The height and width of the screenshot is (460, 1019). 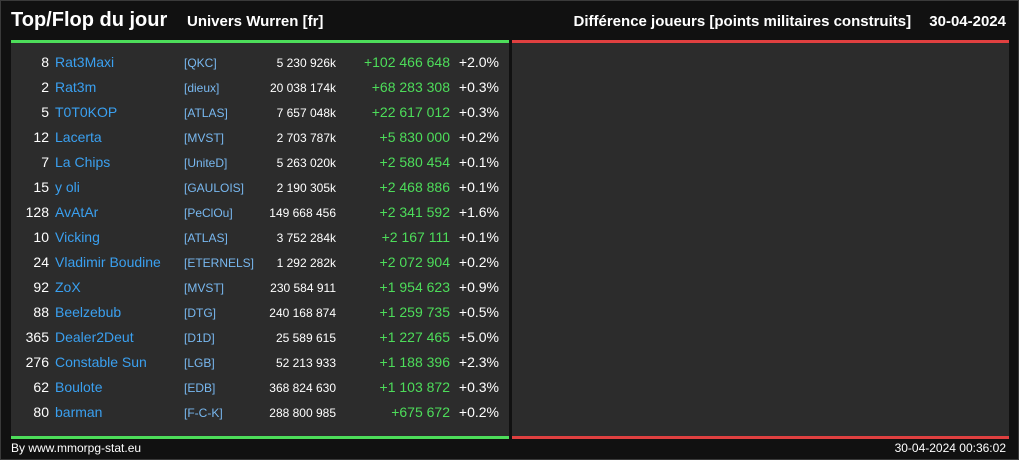 What do you see at coordinates (302, 313) in the screenshot?
I see `points-cell: 240 168 874` at bounding box center [302, 313].